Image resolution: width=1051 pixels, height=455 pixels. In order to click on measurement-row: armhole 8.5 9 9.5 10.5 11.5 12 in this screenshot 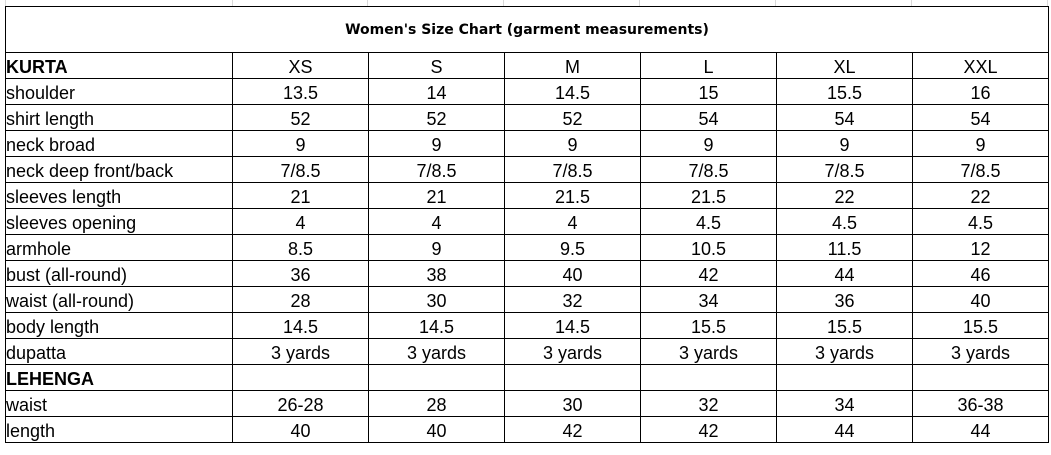, I will do `click(527, 247)`.